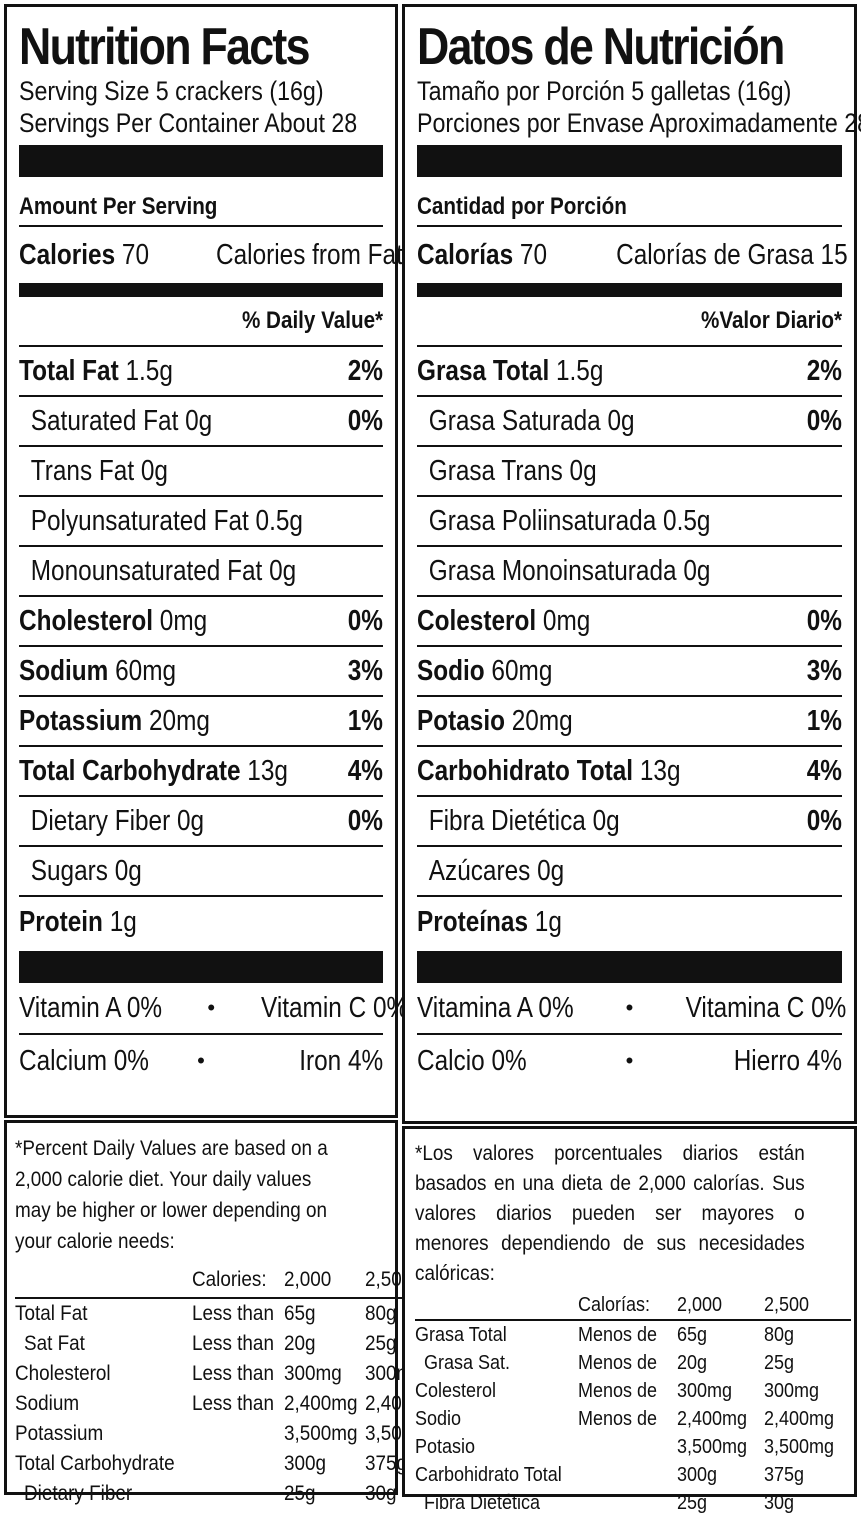 The height and width of the screenshot is (1517, 861). Describe the element at coordinates (525, 770) in the screenshot. I see `nutrient-name: Carbohidrato Total` at that location.